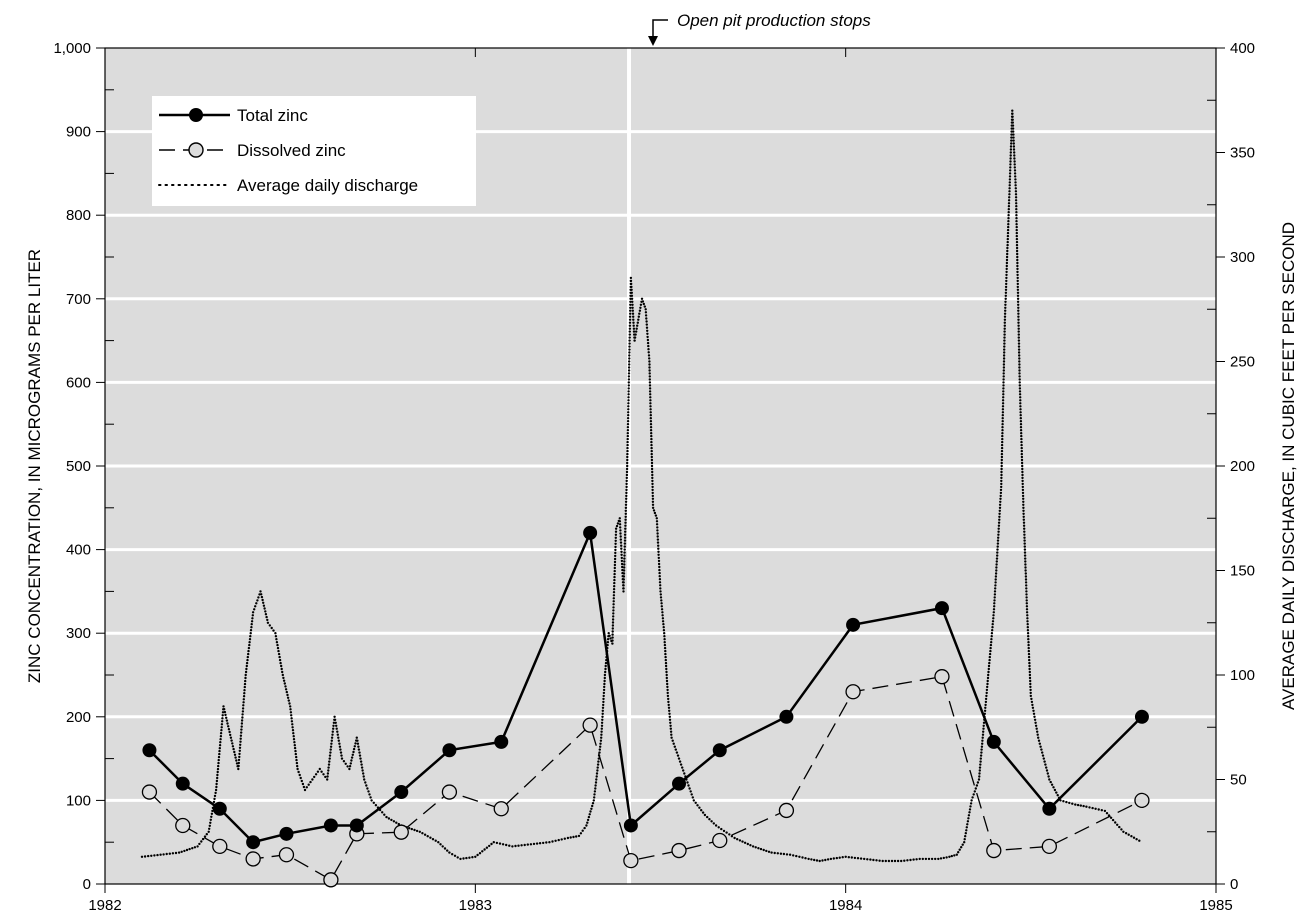 Image resolution: width=1304 pixels, height=918 pixels. What do you see at coordinates (78, 215) in the screenshot?
I see `y-left-tick-label: 800` at bounding box center [78, 215].